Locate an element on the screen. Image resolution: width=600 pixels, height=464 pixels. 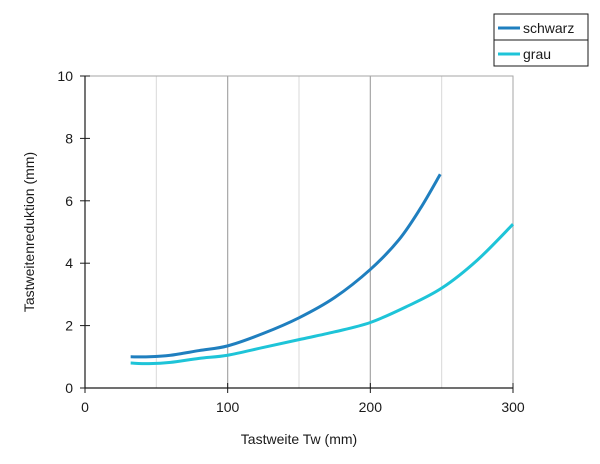
y-tick-label: 8 is located at coordinates (69, 138).